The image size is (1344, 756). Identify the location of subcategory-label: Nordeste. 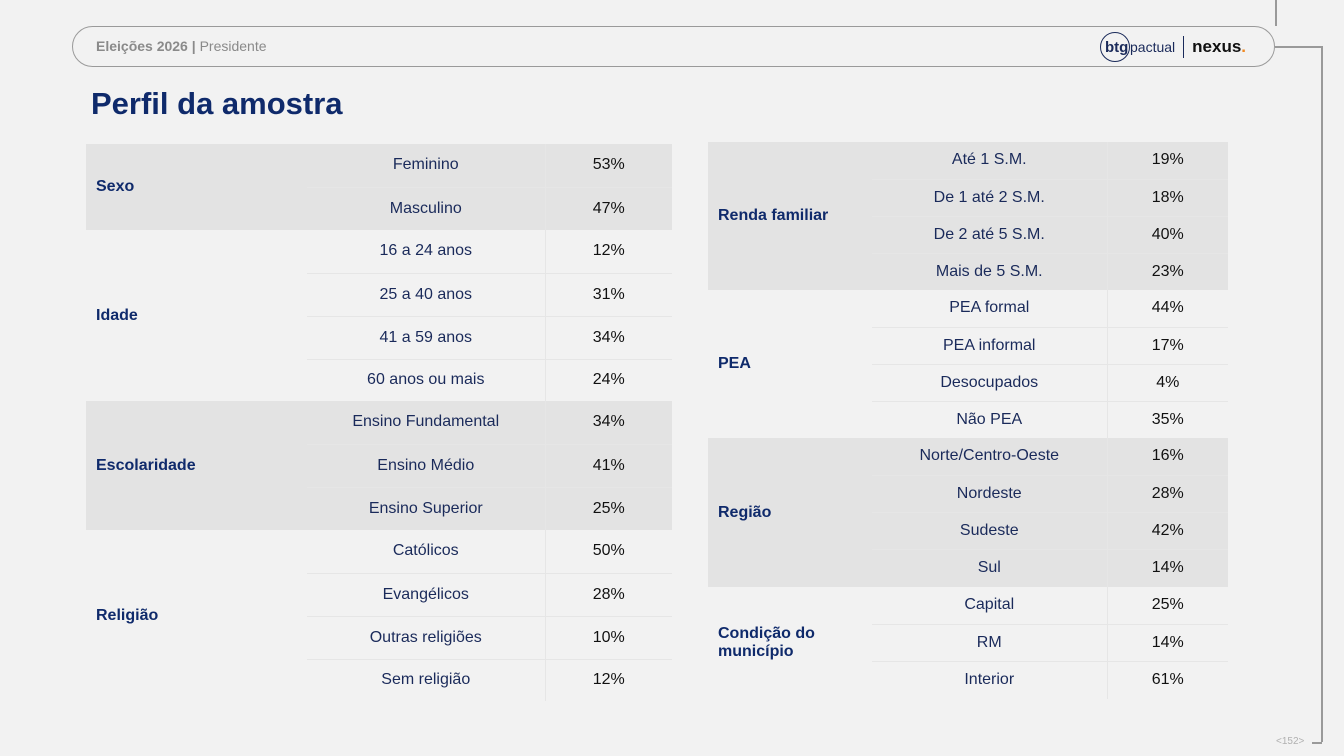
(990, 493).